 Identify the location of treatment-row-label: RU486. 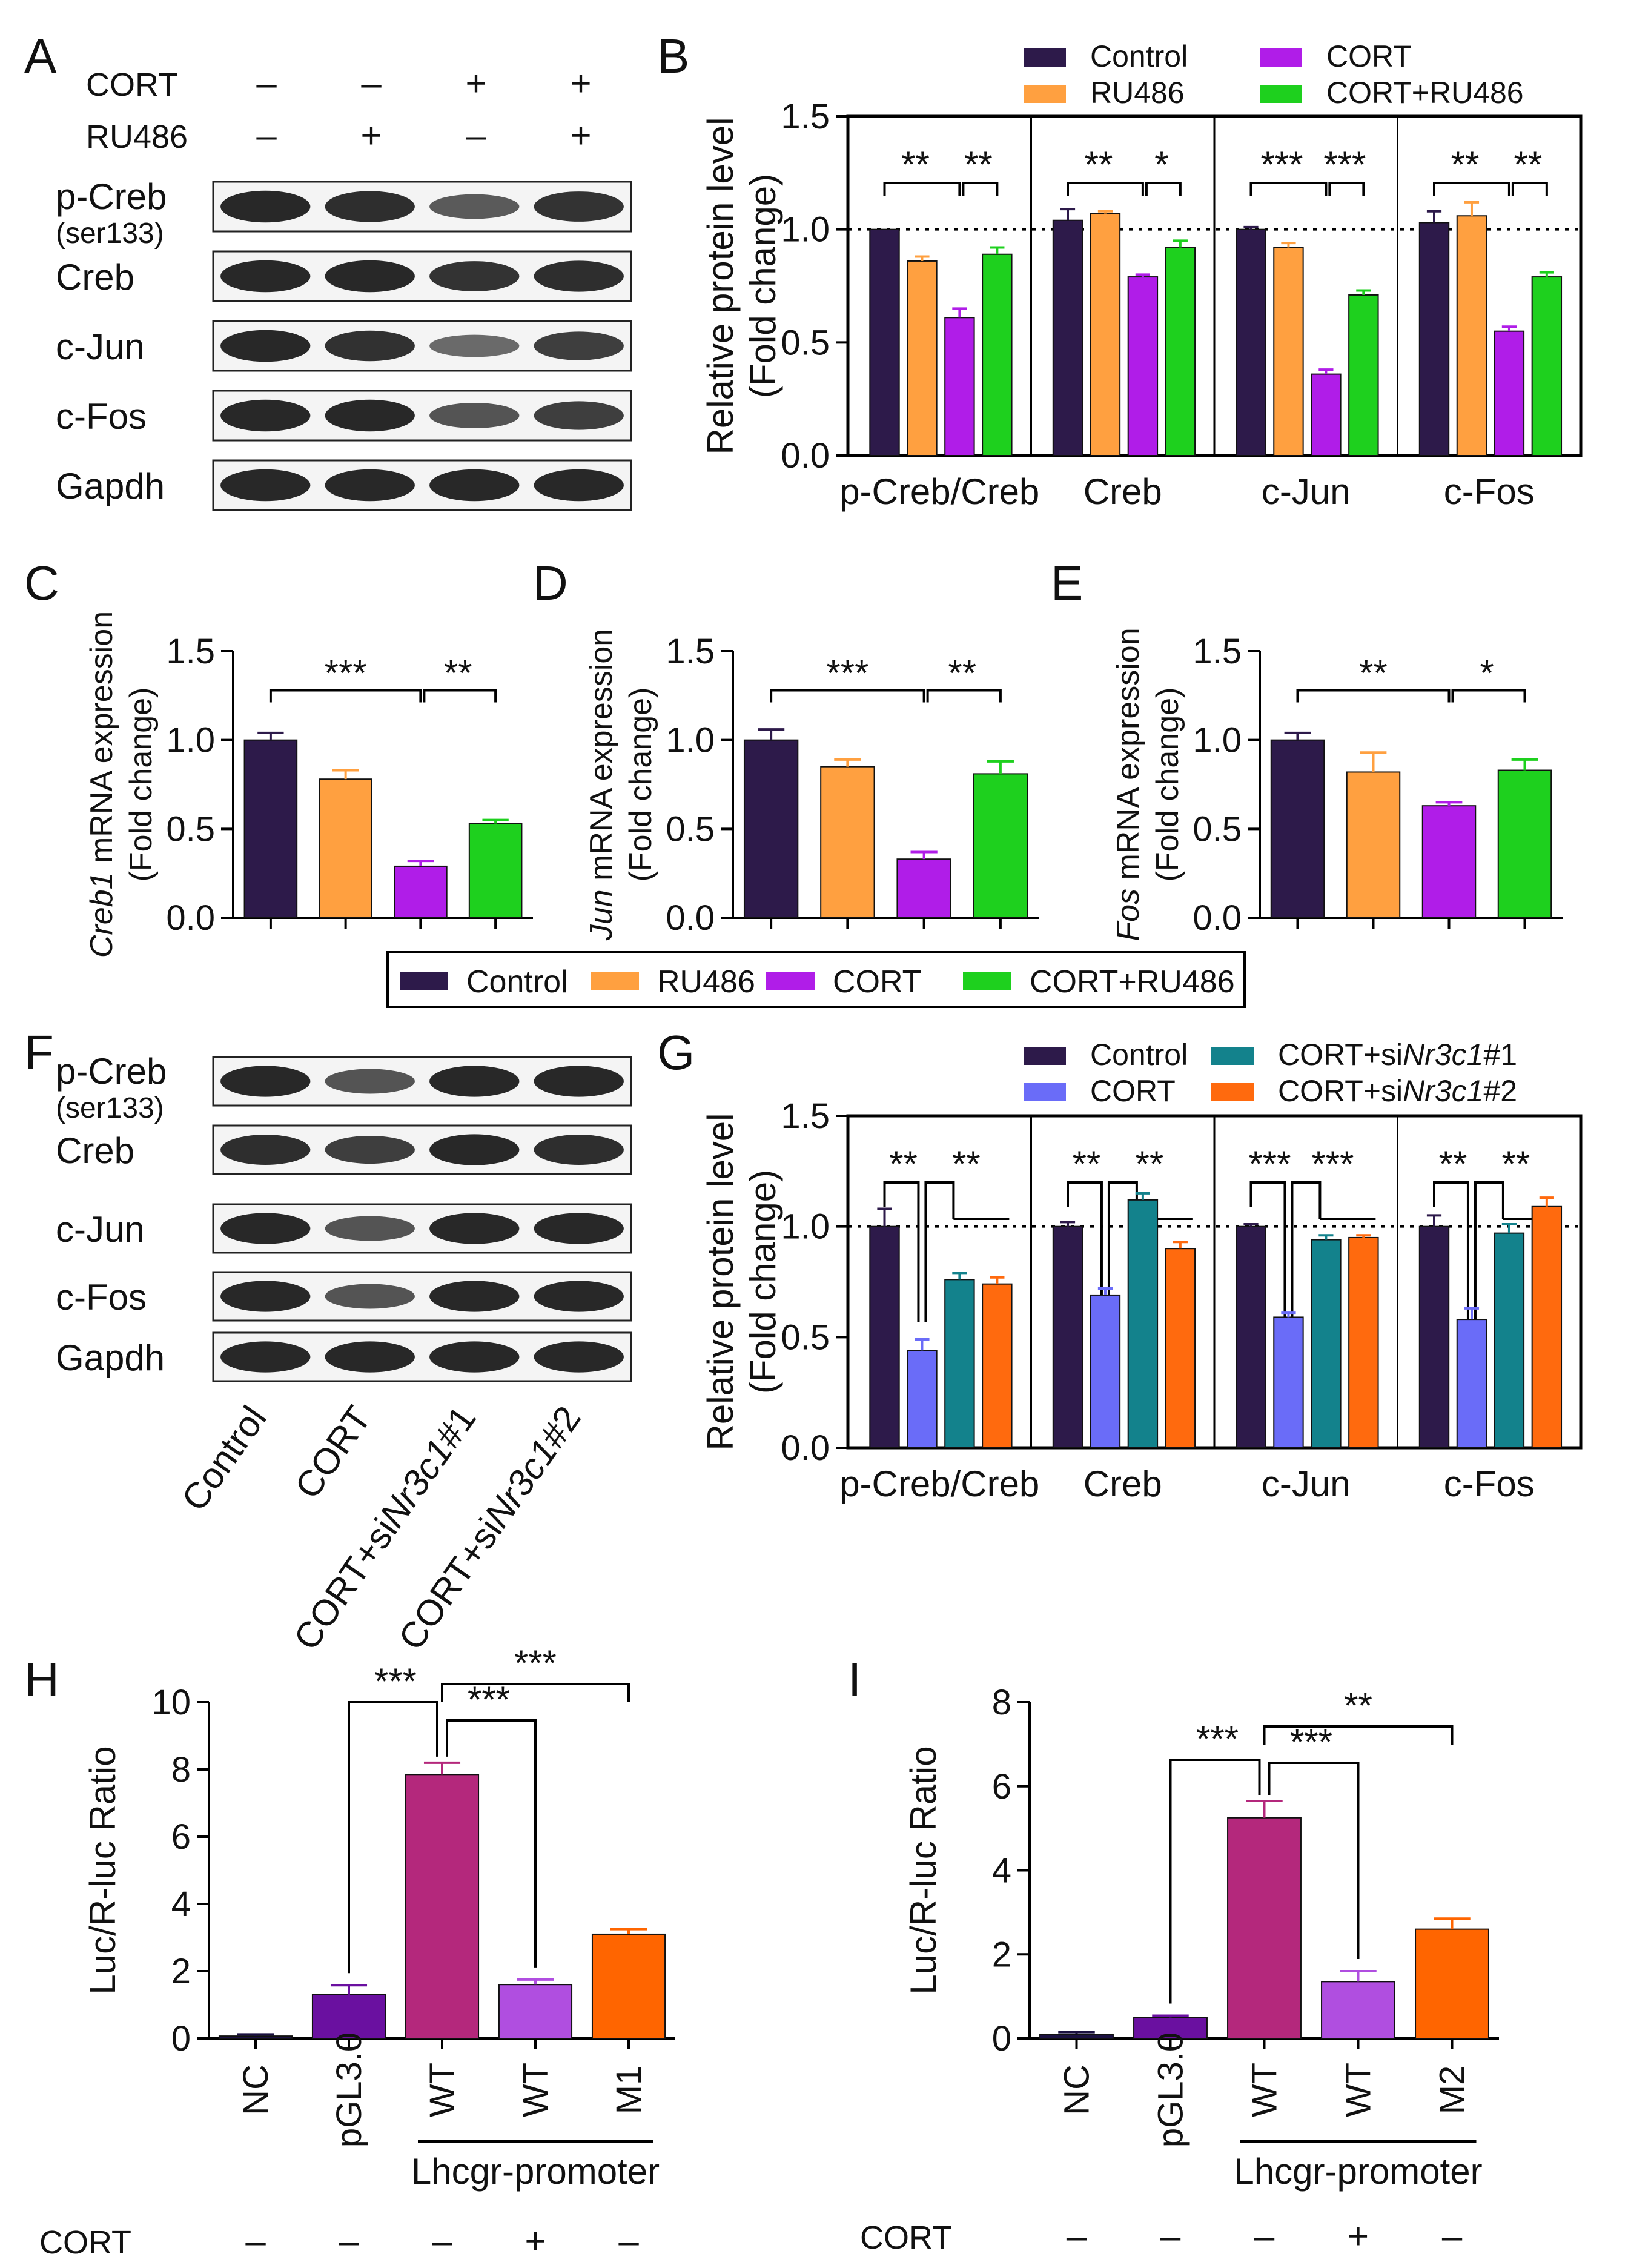
(137, 137).